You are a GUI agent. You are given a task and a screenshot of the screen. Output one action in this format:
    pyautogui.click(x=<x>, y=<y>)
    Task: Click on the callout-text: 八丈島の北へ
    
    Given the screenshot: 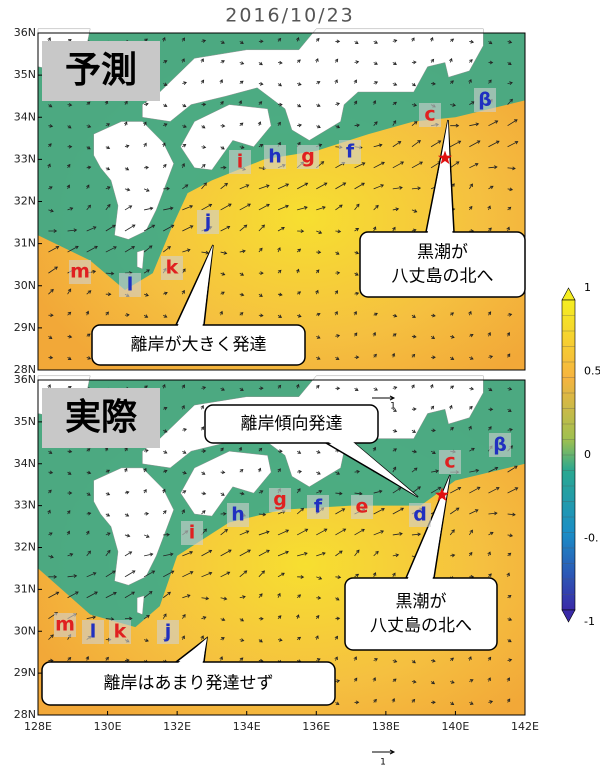 What is the action you would take?
    pyautogui.click(x=443, y=277)
    